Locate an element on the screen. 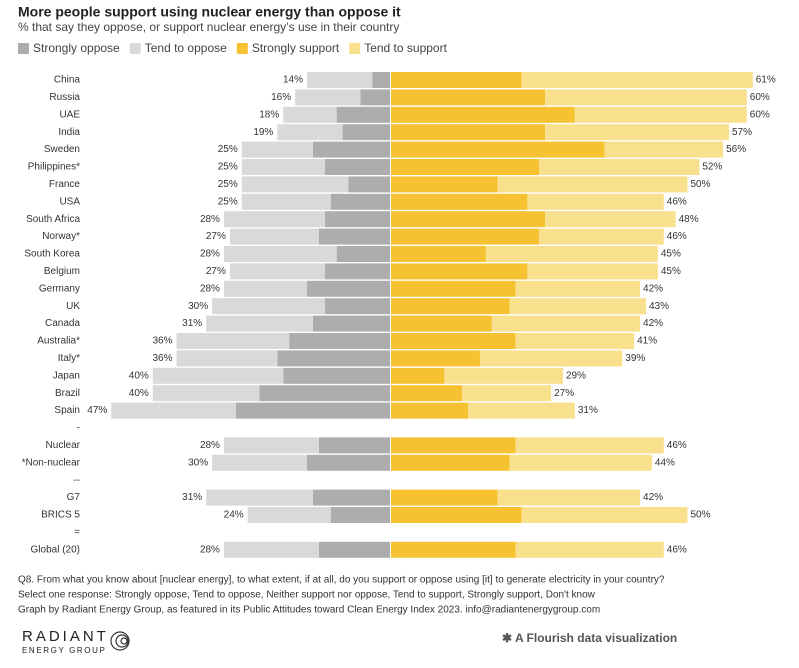  category-label: South Korea is located at coordinates (52, 254).